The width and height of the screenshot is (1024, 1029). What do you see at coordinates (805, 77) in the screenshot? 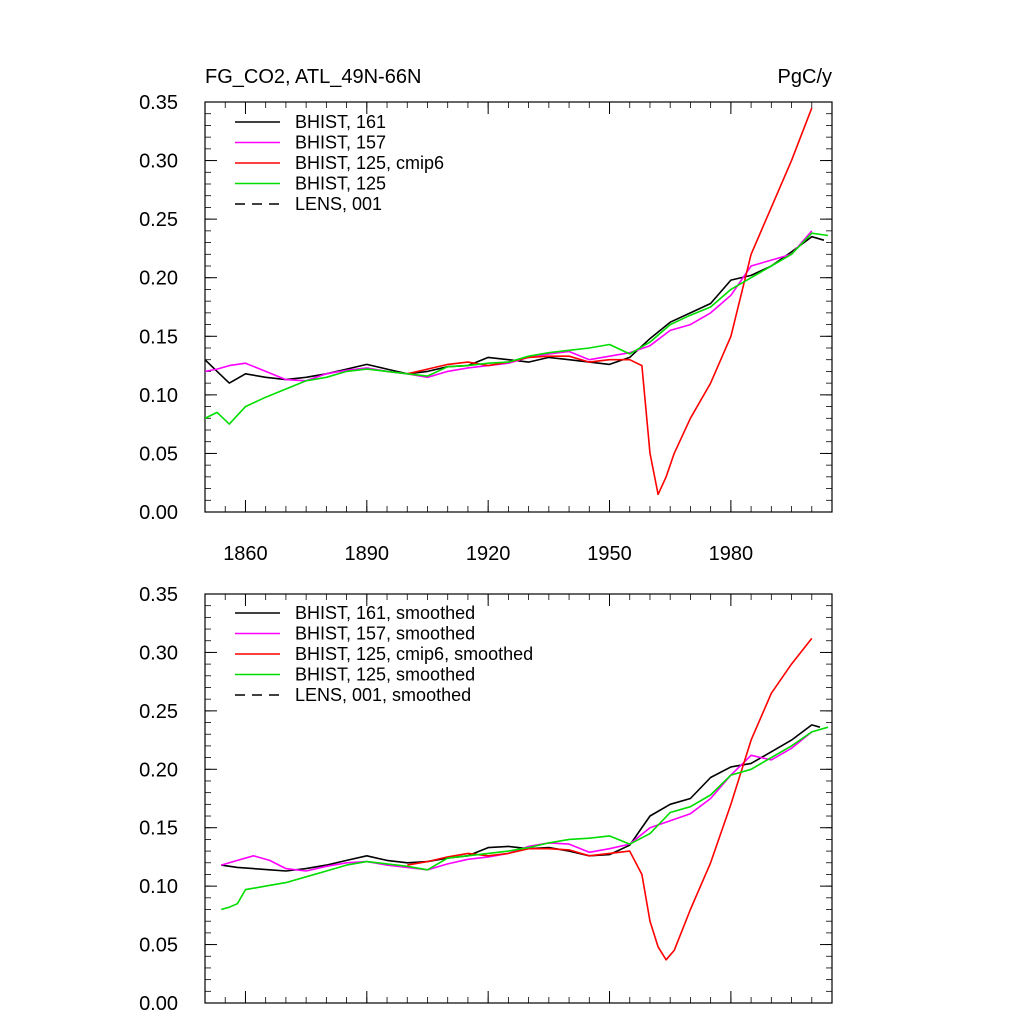
I see `chart-units: PgC/y` at bounding box center [805, 77].